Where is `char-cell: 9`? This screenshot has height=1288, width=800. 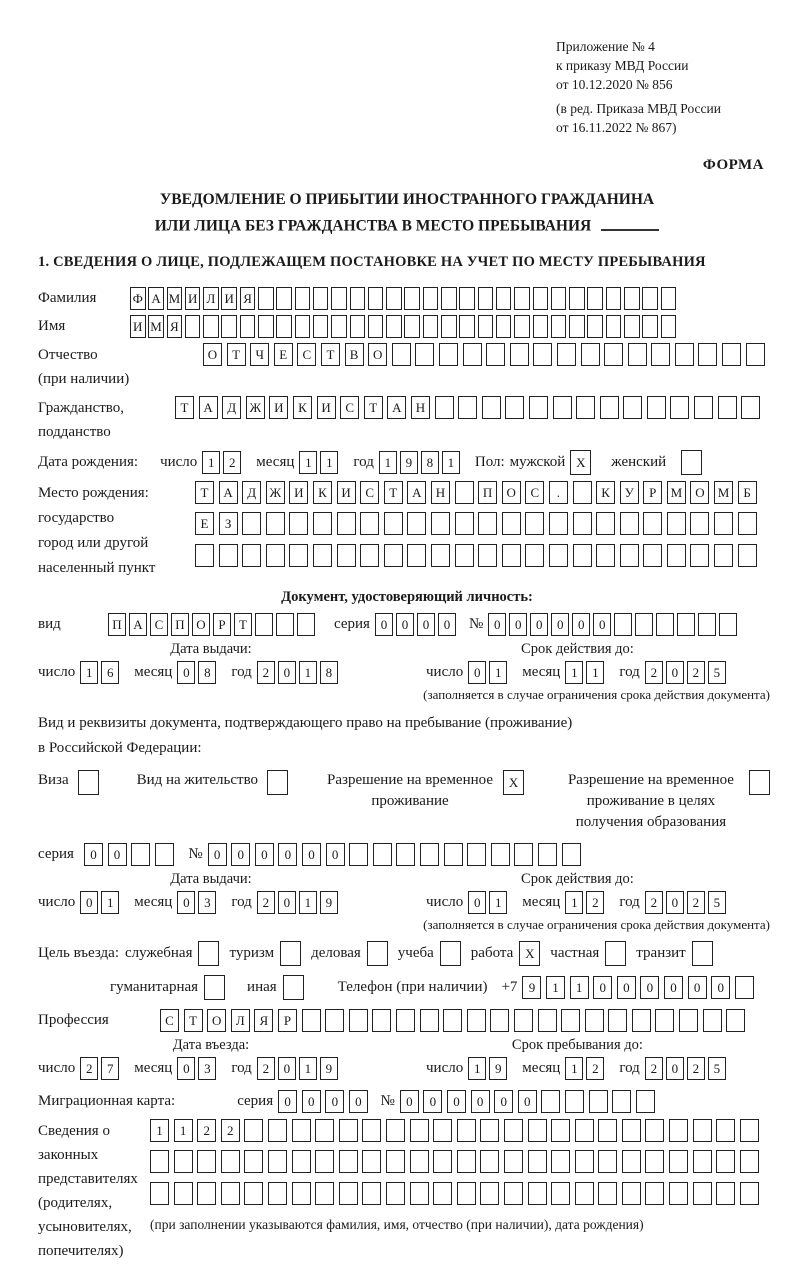 char-cell: 9 is located at coordinates (532, 987).